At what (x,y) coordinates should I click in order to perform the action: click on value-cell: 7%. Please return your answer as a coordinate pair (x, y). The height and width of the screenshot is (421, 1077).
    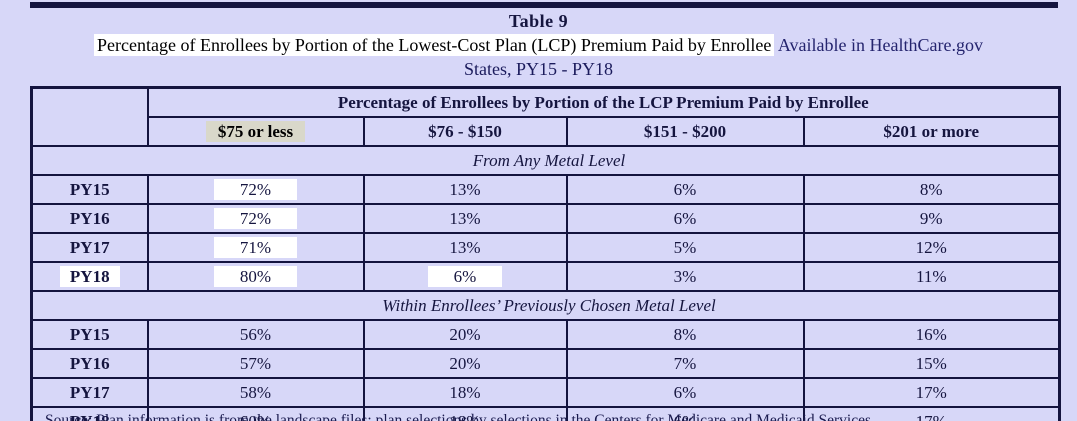
    Looking at the image, I should click on (685, 363).